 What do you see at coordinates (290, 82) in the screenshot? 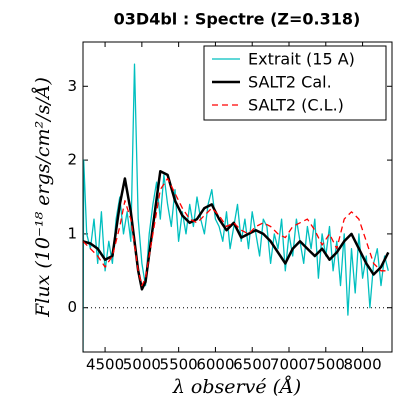
I see `legend-label: SALT2 Cal.` at bounding box center [290, 82].